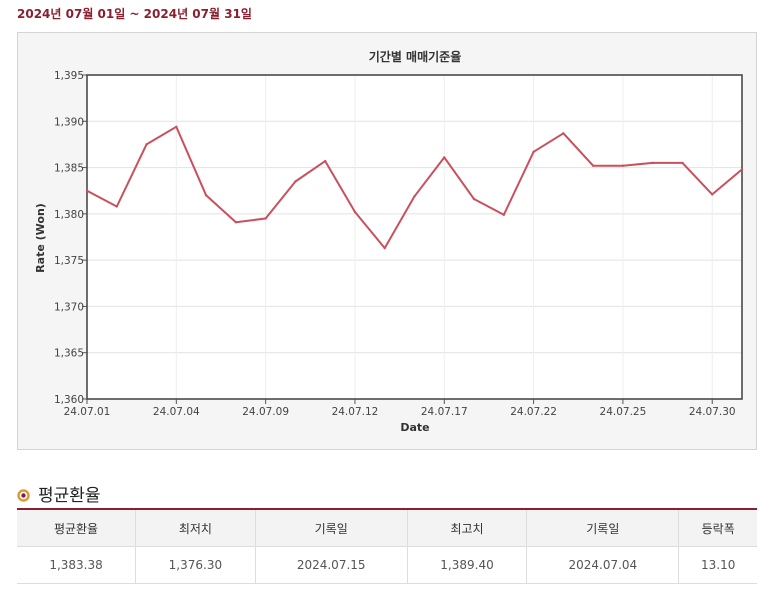  What do you see at coordinates (134, 14) in the screenshot?
I see `period-range: 2024년 07월 01일 ~ 2024년 07월 31일` at bounding box center [134, 14].